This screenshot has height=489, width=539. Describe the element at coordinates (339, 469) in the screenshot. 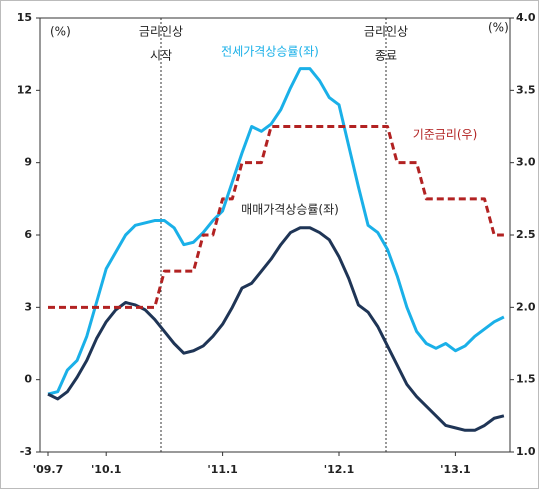

I see `x-tick-label: '12.1` at that location.